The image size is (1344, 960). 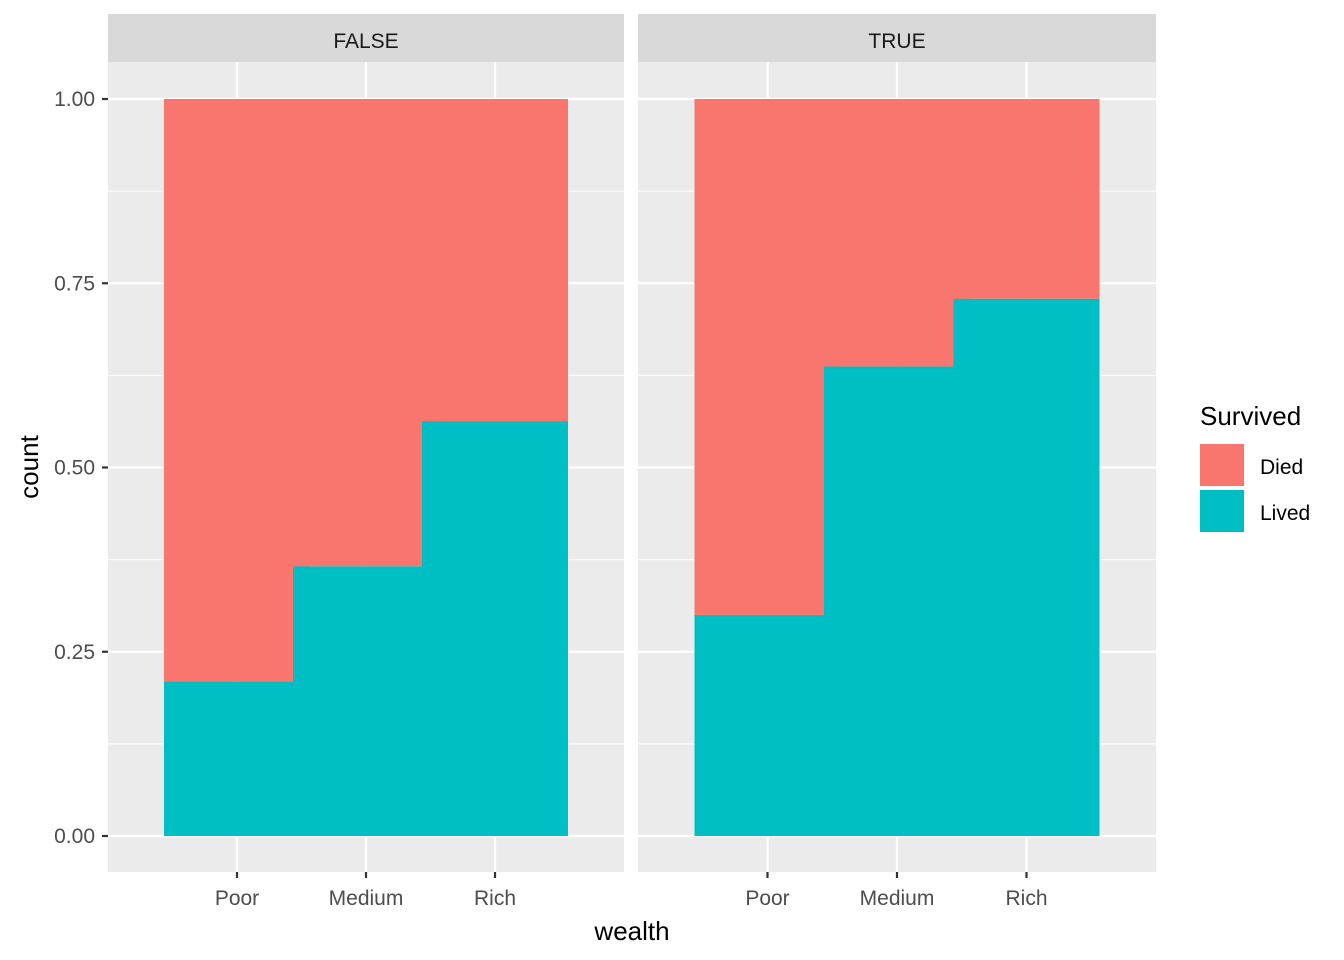 I want to click on legend-label-died: Died, so click(x=1281, y=467).